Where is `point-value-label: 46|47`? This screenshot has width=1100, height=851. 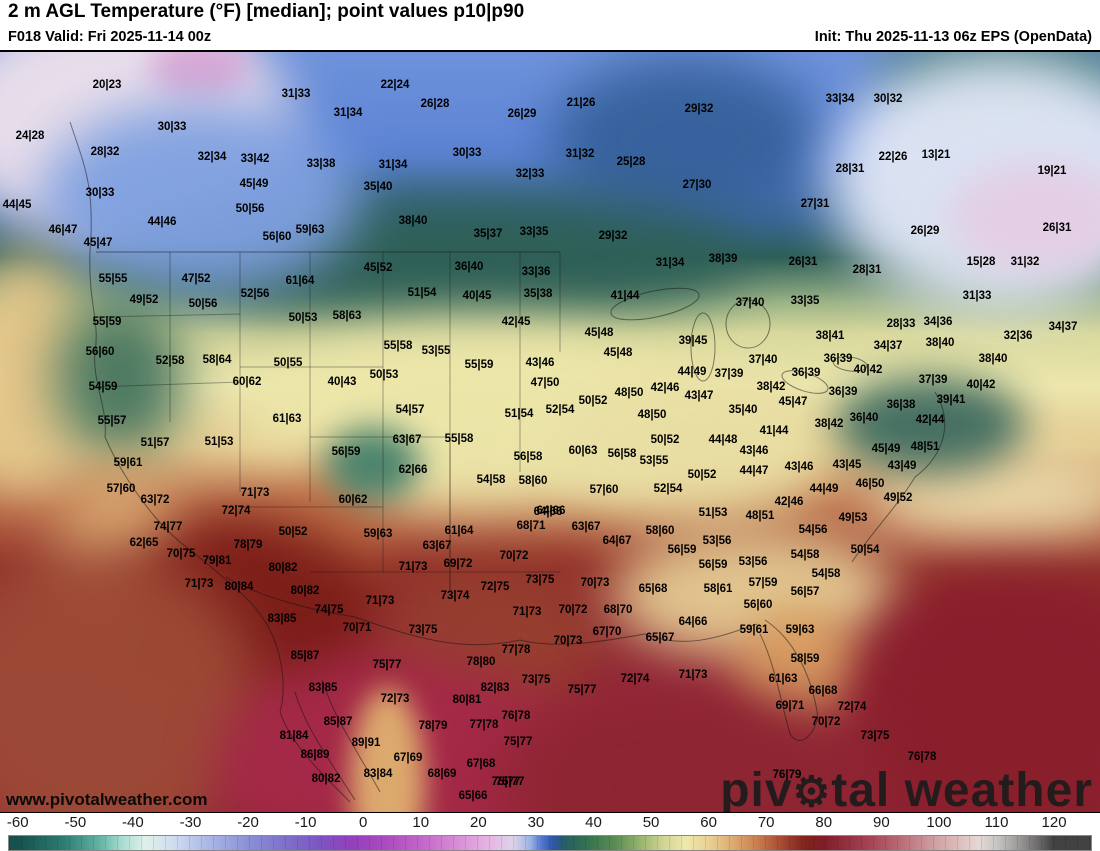 point-value-label: 46|47 is located at coordinates (63, 230).